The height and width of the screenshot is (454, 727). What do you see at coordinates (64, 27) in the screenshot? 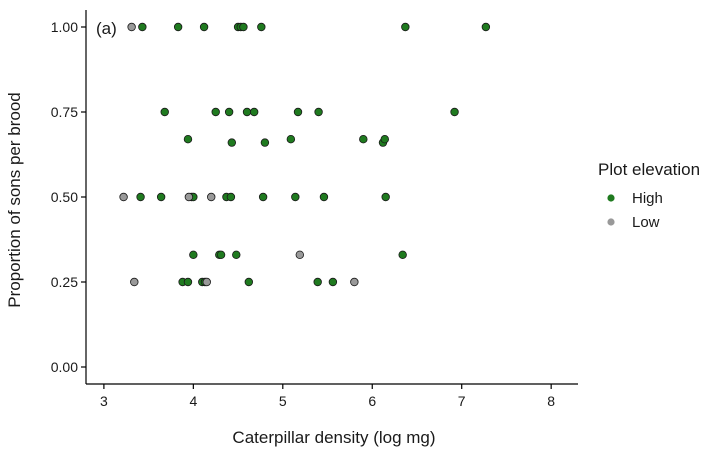
I see `y-tick-label: 1.00` at bounding box center [64, 27].